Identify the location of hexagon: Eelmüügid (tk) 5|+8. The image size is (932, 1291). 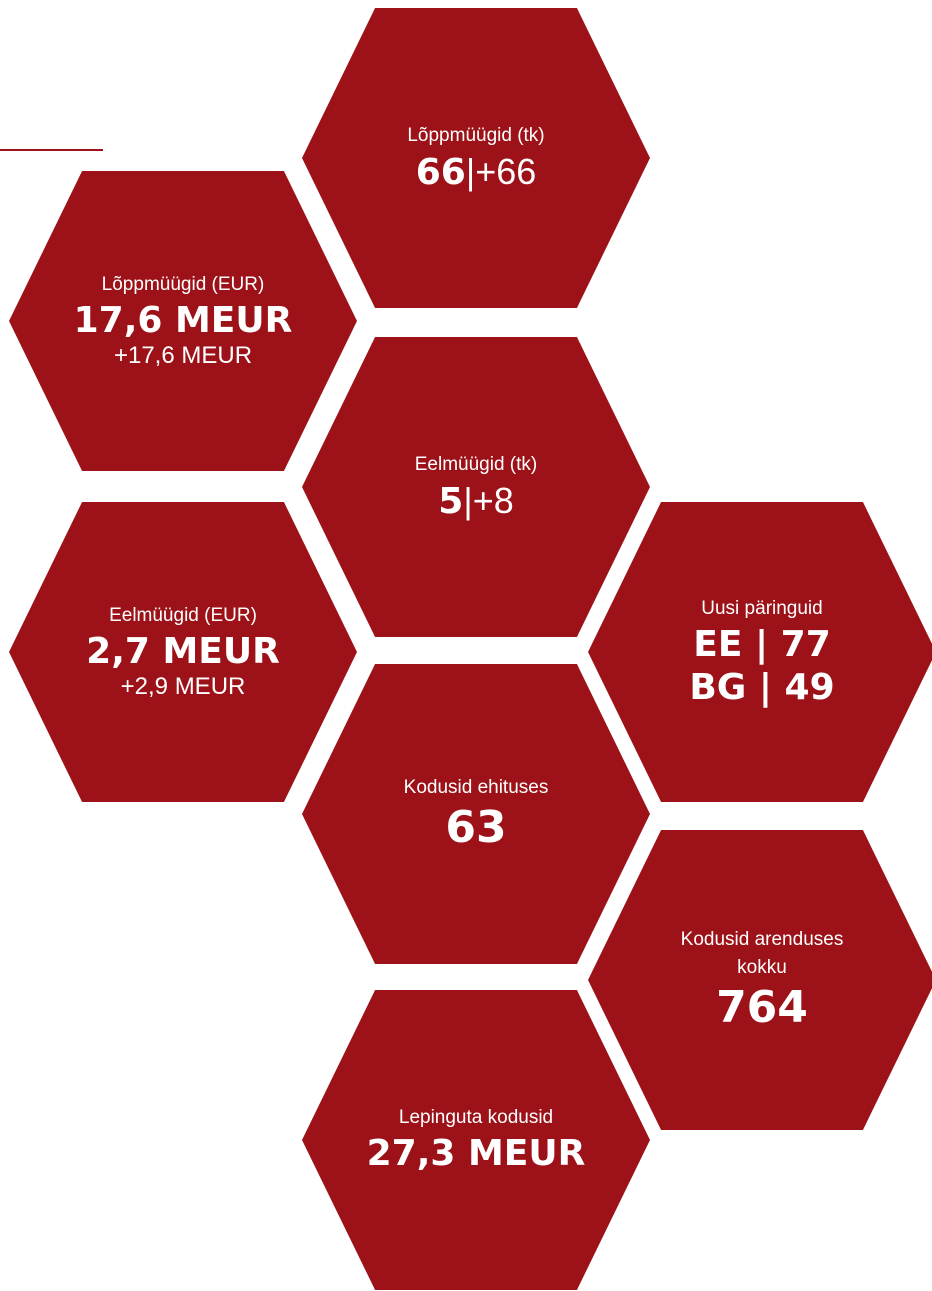
(476, 487).